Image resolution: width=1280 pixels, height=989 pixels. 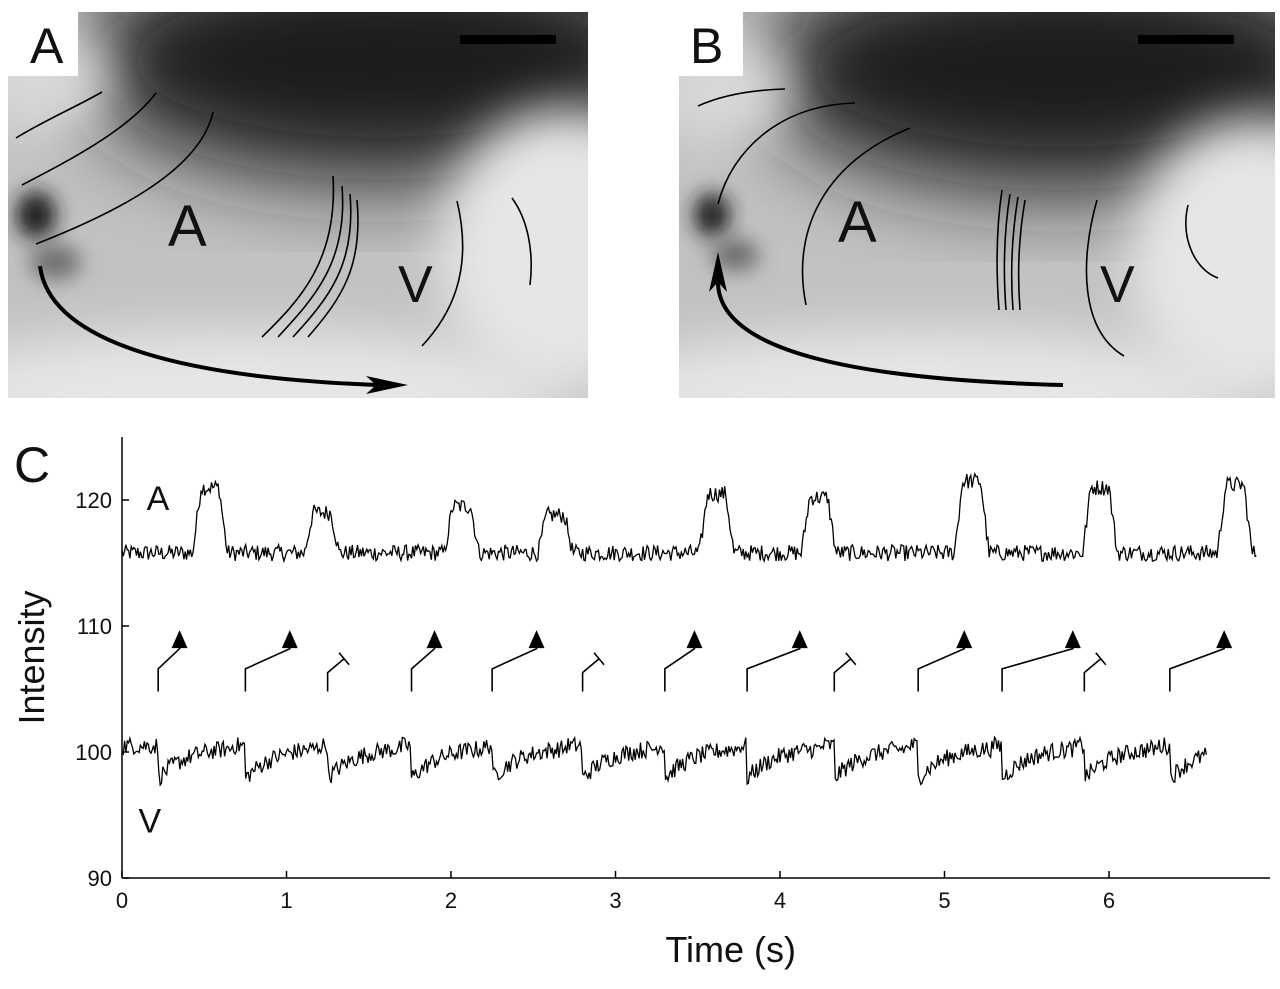 What do you see at coordinates (286, 900) in the screenshot?
I see `x-tick-label: 1` at bounding box center [286, 900].